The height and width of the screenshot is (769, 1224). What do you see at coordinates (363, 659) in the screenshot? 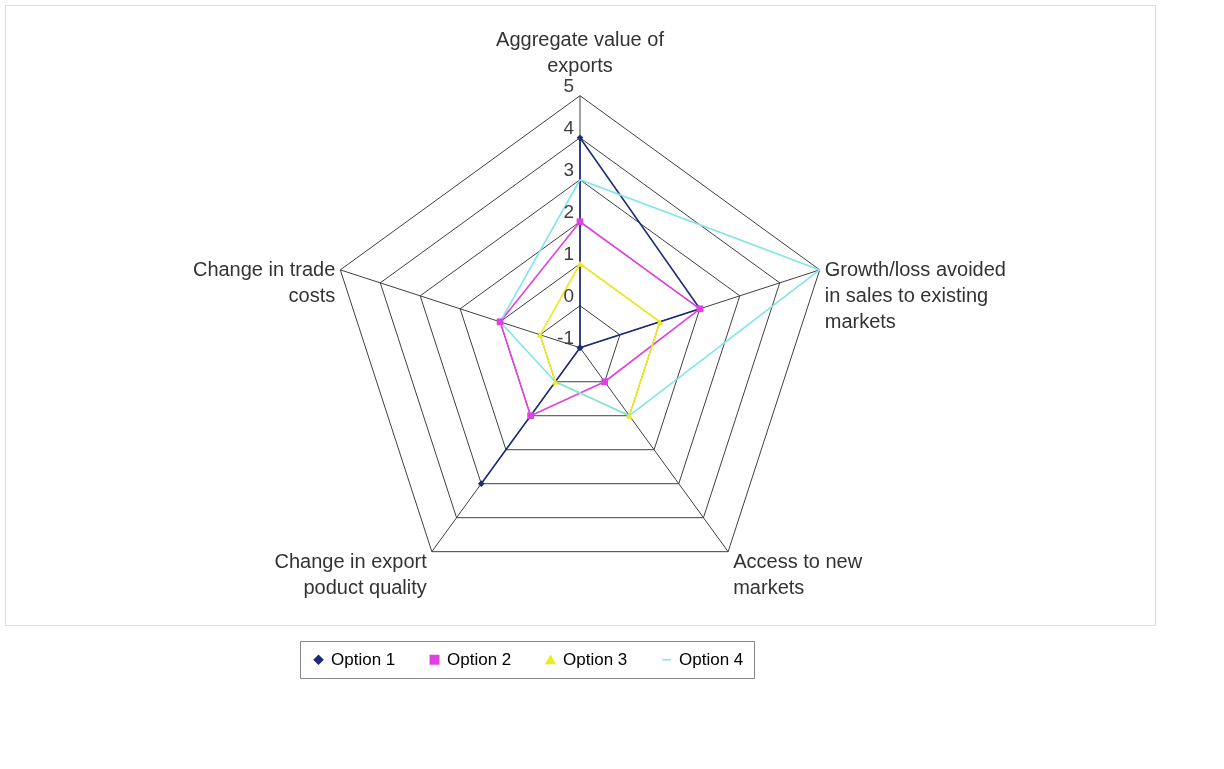
I see `legend-label: Option 1` at bounding box center [363, 659].